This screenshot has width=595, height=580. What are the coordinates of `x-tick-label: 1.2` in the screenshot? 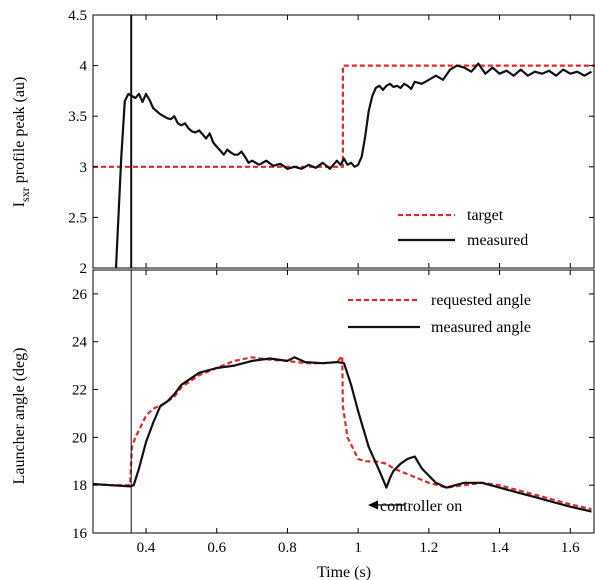 It's located at (428, 548).